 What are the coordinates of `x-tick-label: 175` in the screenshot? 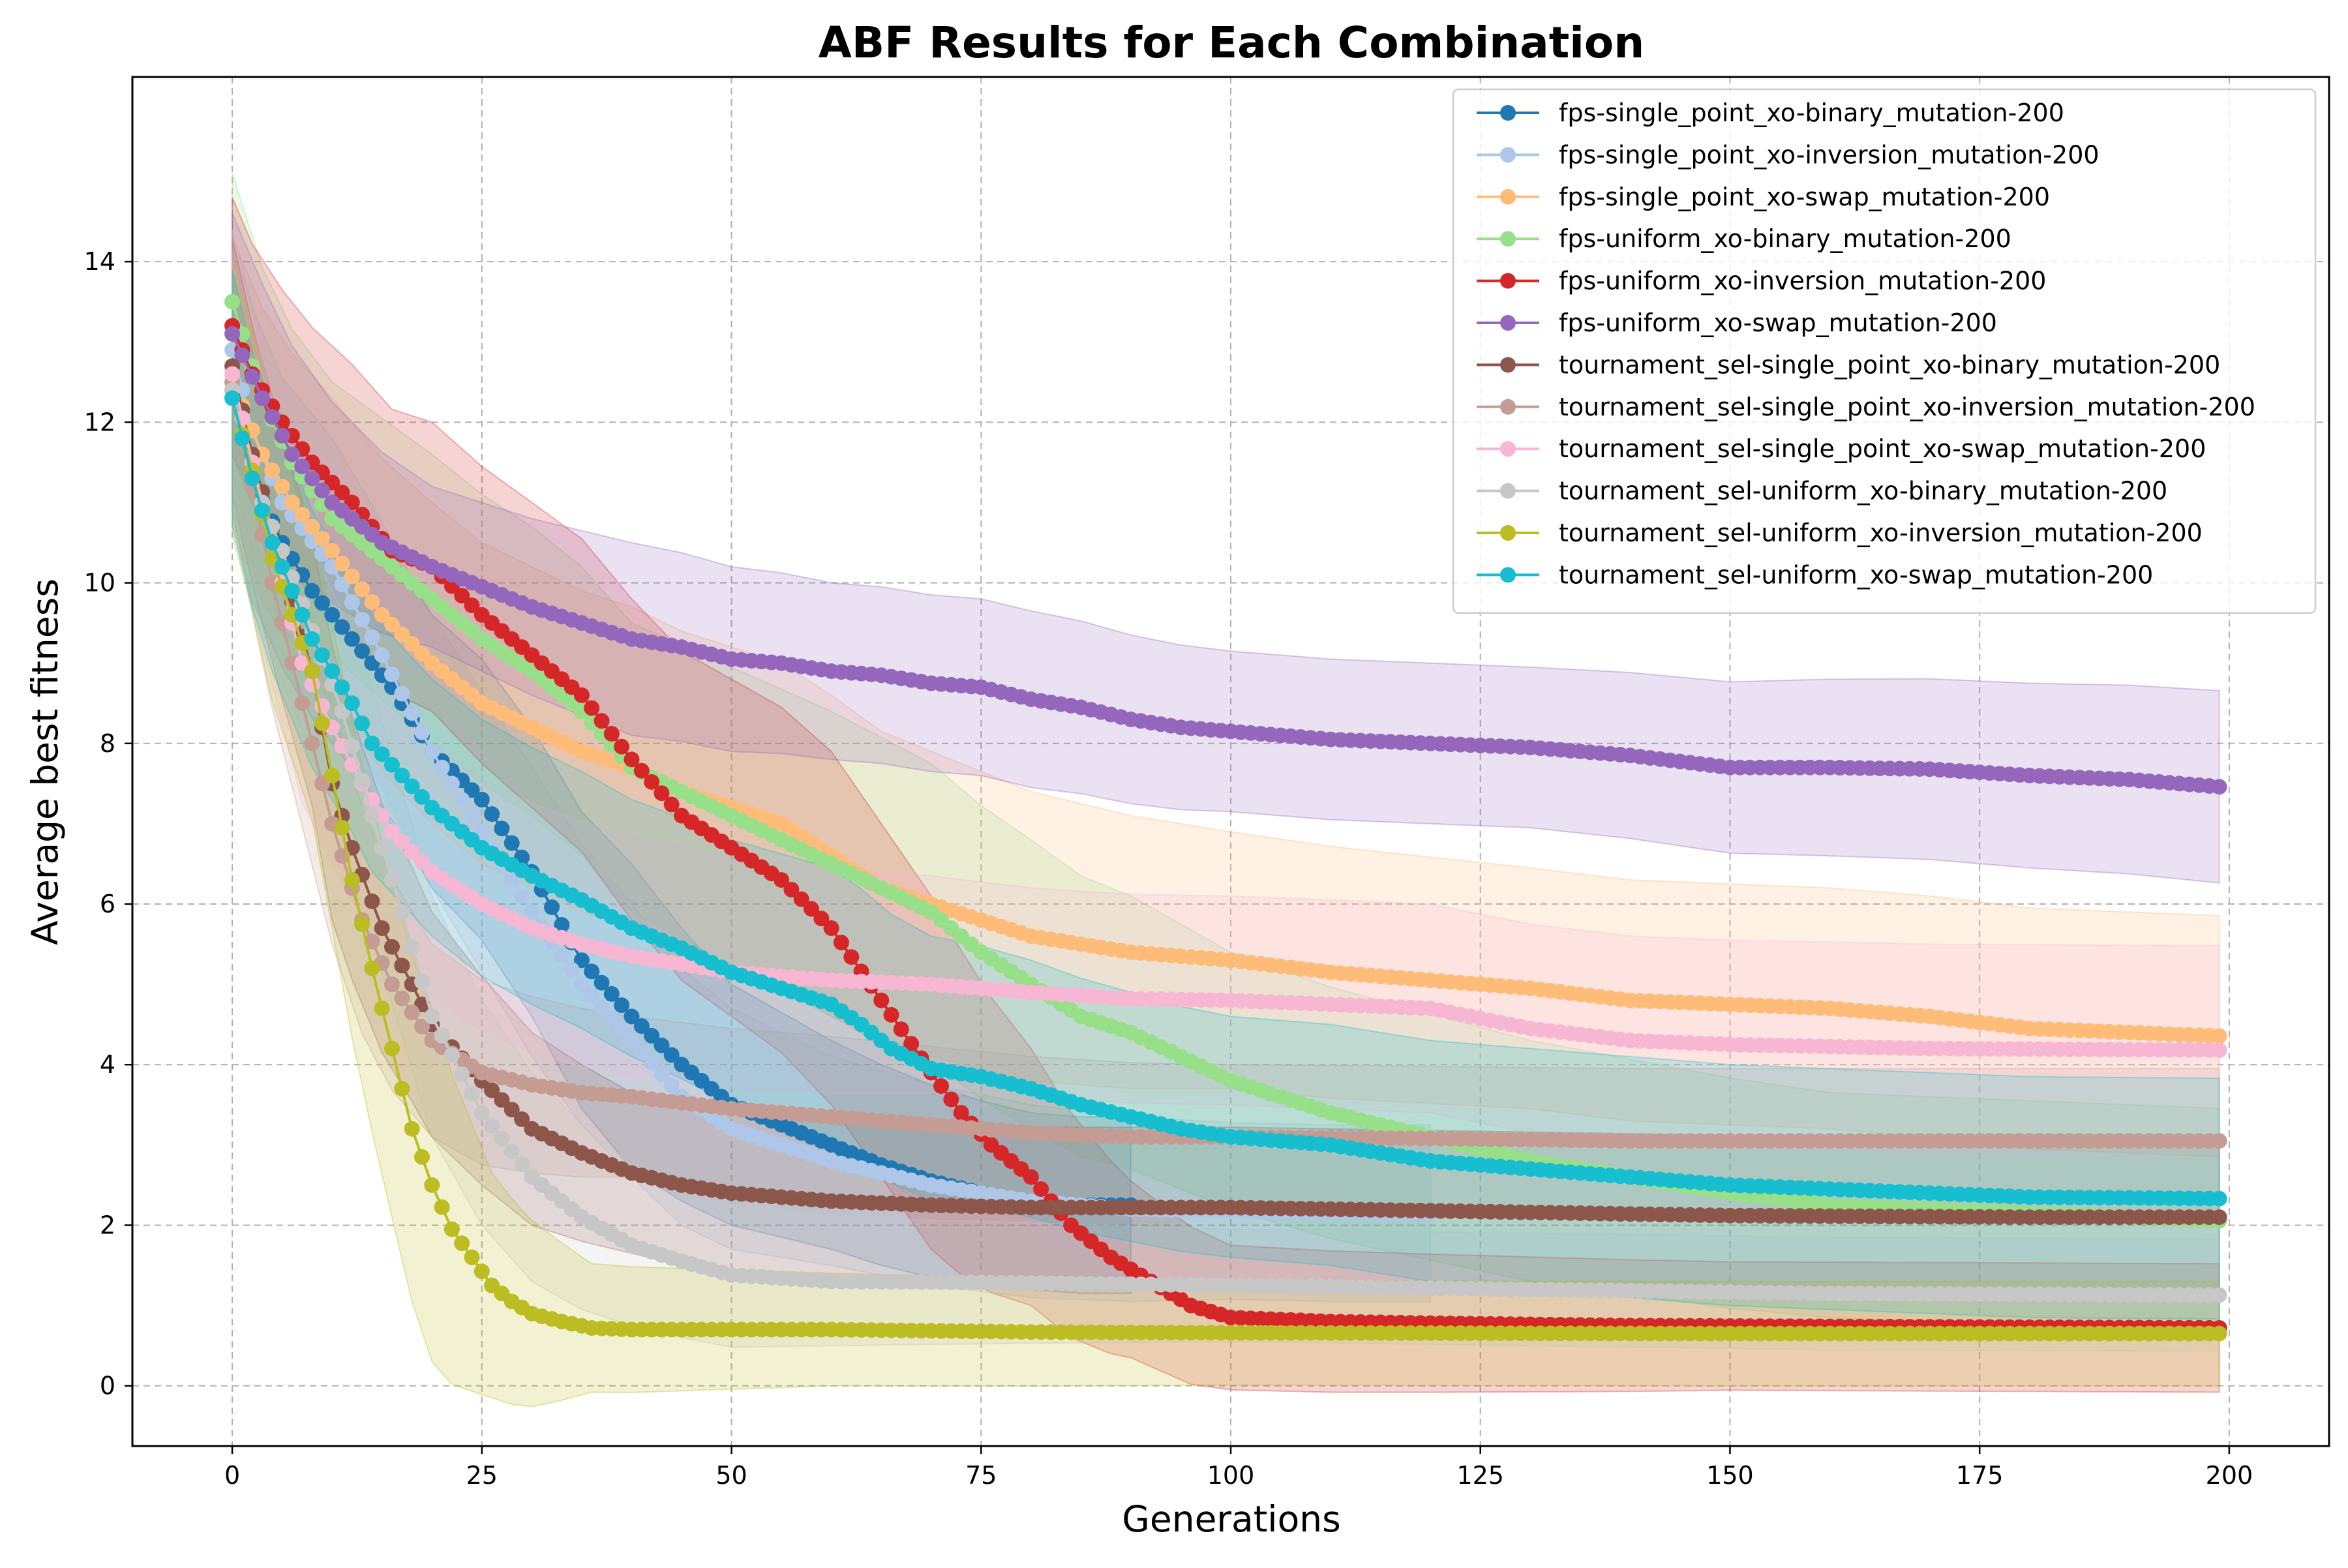 It's located at (1980, 1475).